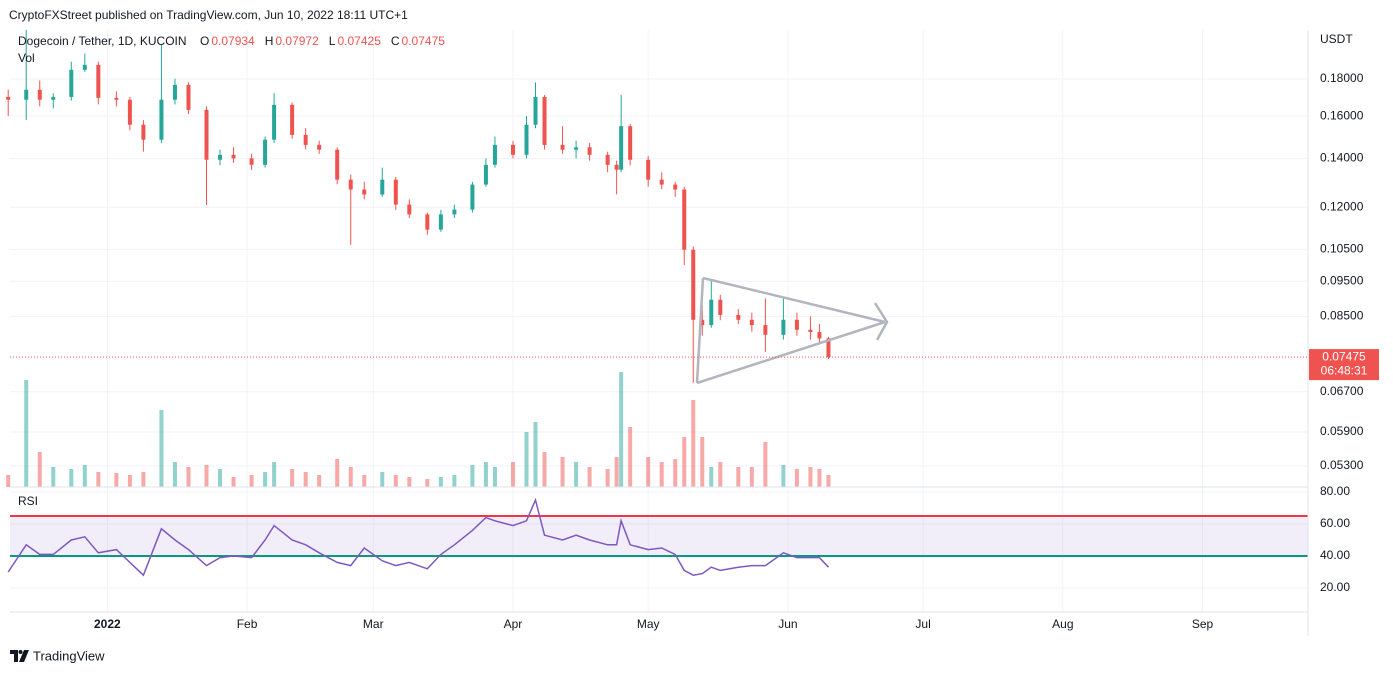 This screenshot has width=1393, height=673. What do you see at coordinates (1335, 523) in the screenshot?
I see `rsi-tick-label: 60.00` at bounding box center [1335, 523].